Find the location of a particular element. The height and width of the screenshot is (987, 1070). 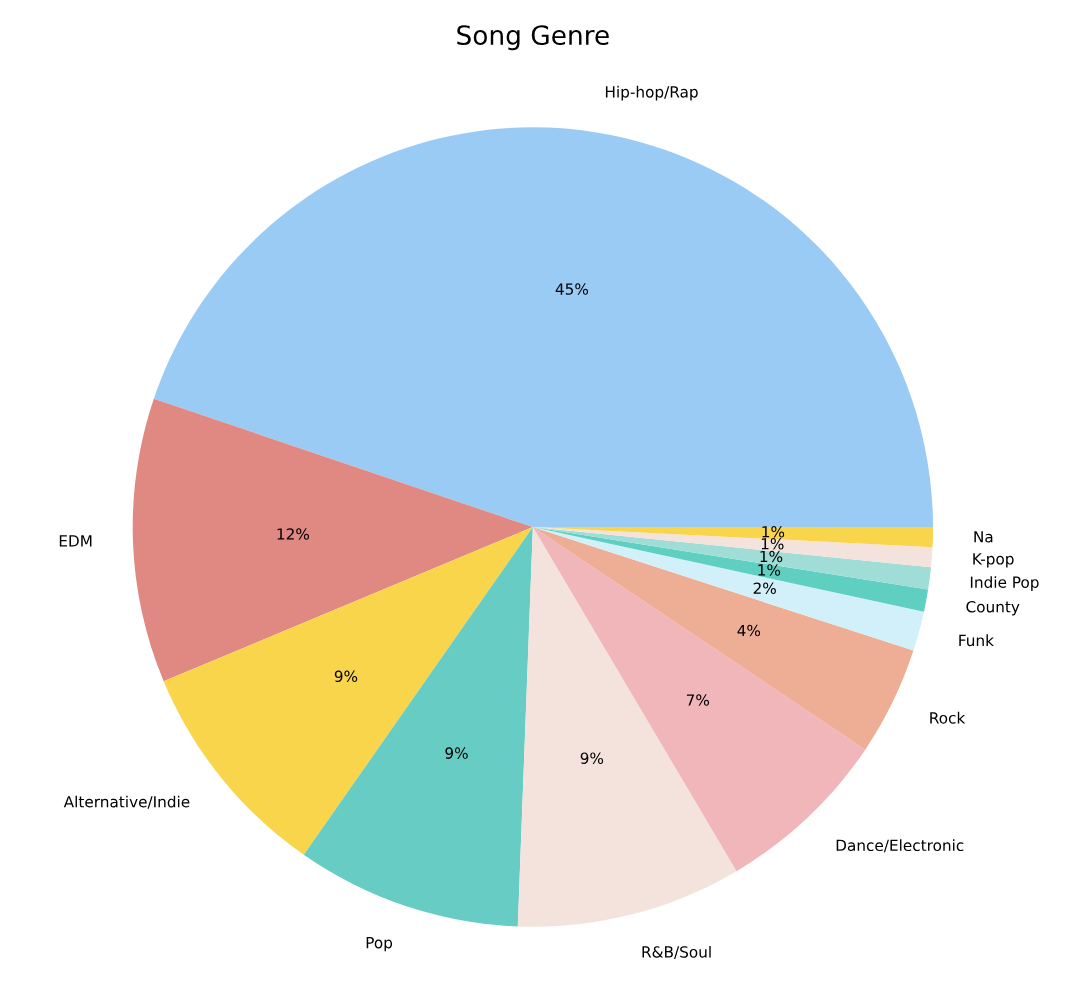

slice-label: R&B/Soul is located at coordinates (676, 952).